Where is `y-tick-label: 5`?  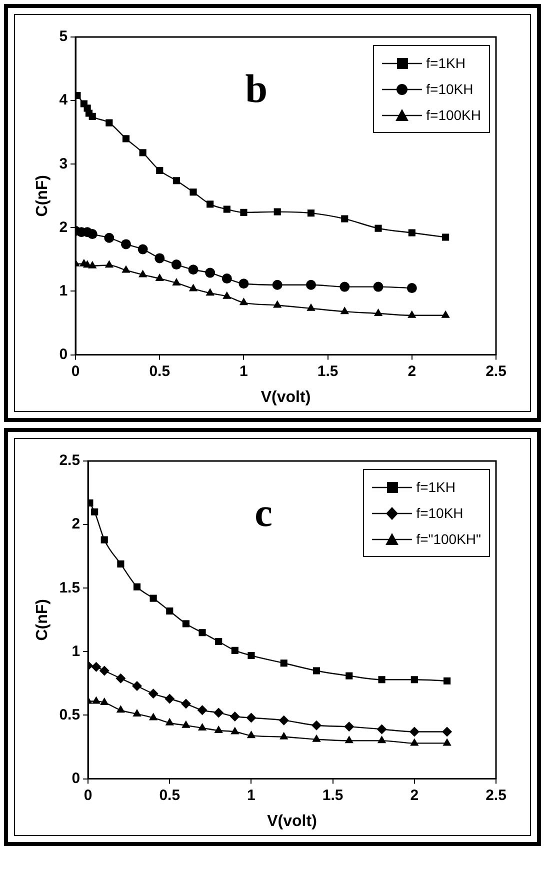 y-tick-label: 5 is located at coordinates (63, 37).